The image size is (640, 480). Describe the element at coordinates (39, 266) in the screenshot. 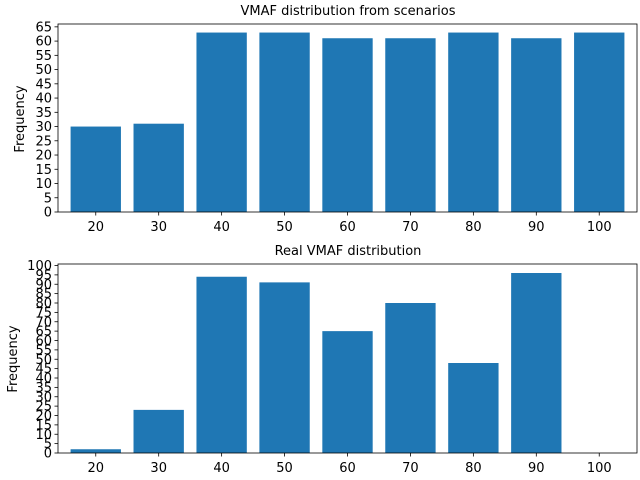

I see `y-tick-label: 100` at that location.